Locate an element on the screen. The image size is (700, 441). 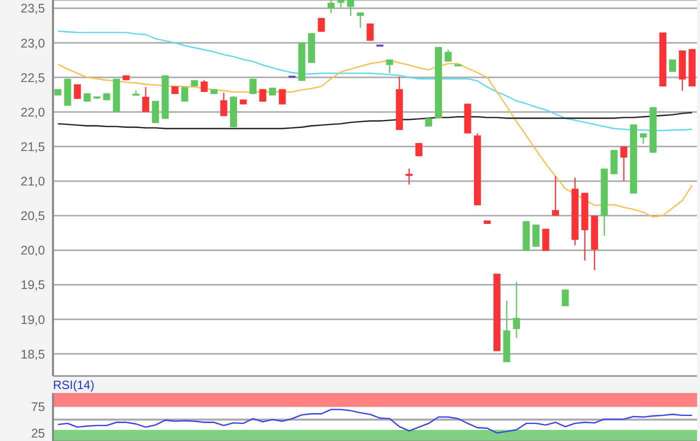
y-tick-label: 21,0 is located at coordinates (33, 181).